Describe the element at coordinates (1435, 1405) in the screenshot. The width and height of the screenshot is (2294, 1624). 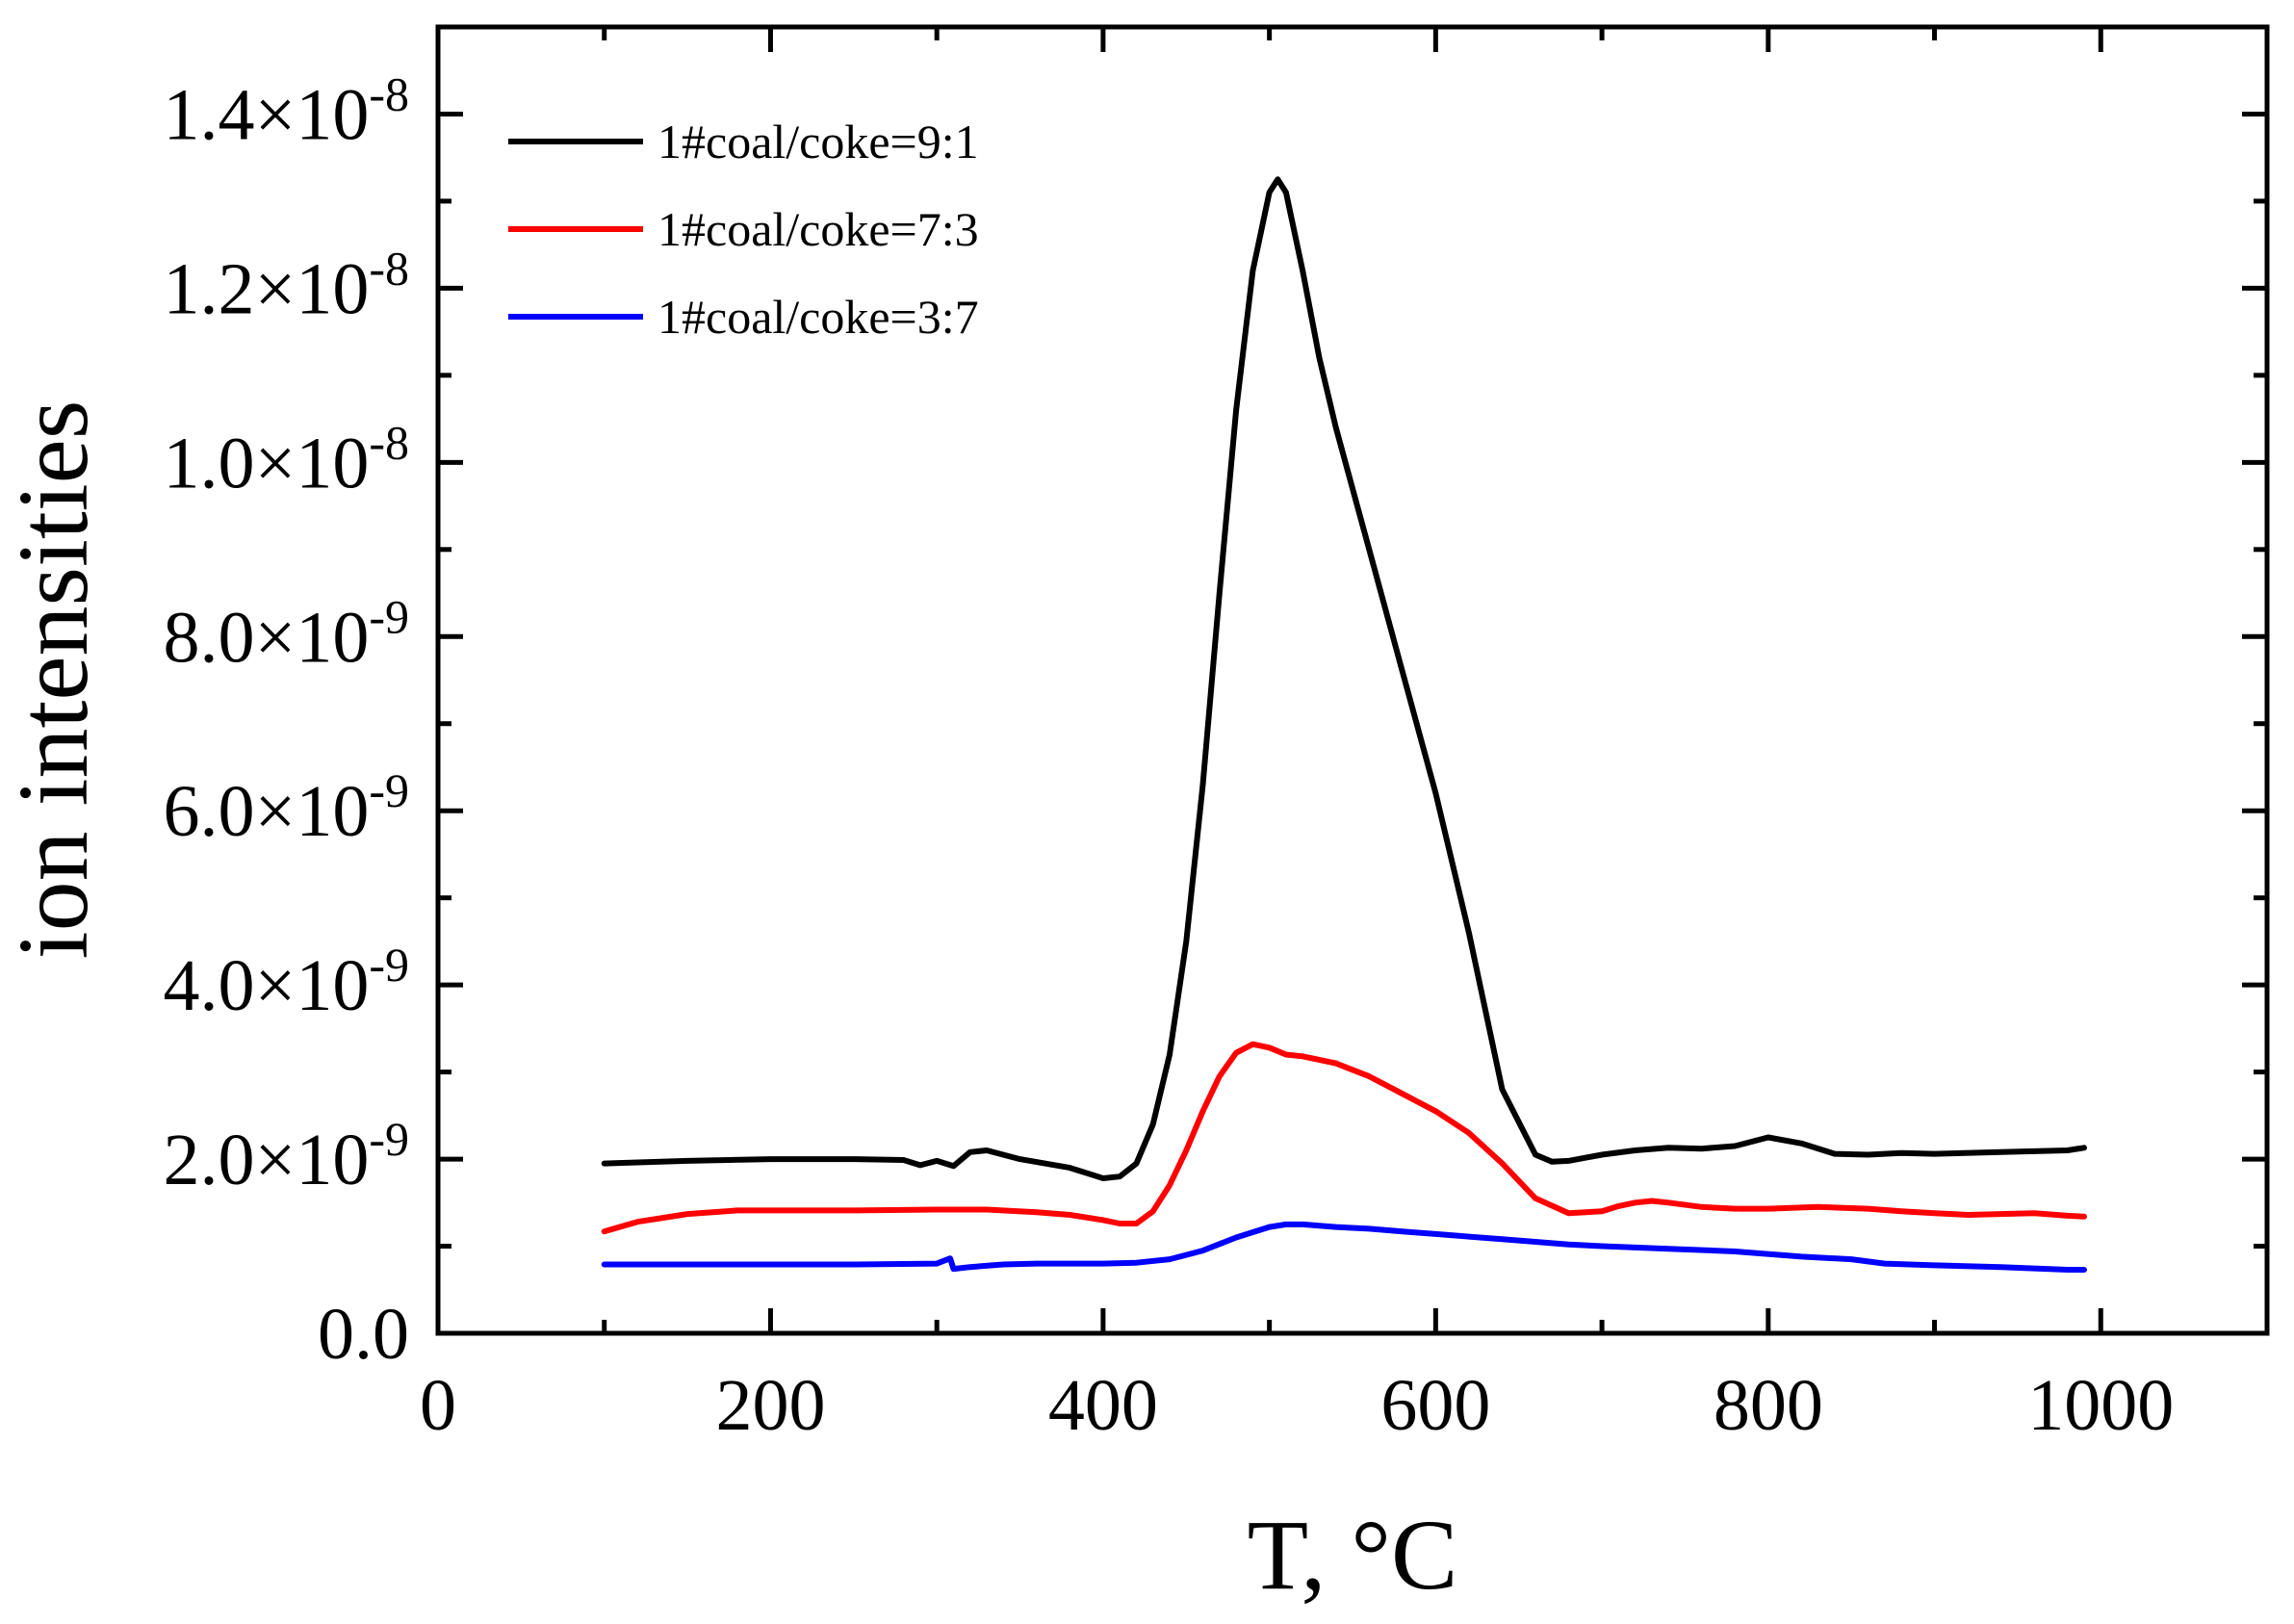
I see `x-tick-label: 600` at that location.